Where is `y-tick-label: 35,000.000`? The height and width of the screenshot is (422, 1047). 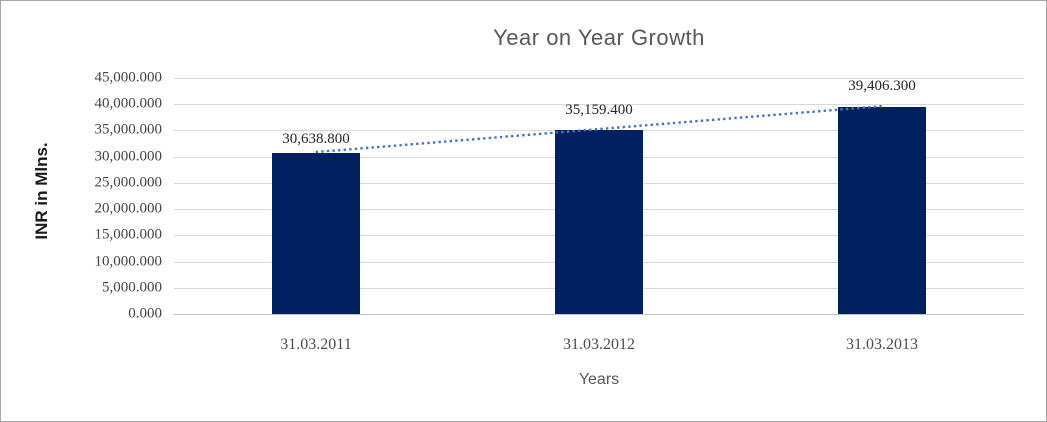 y-tick-label: 35,000.000 is located at coordinates (128, 129).